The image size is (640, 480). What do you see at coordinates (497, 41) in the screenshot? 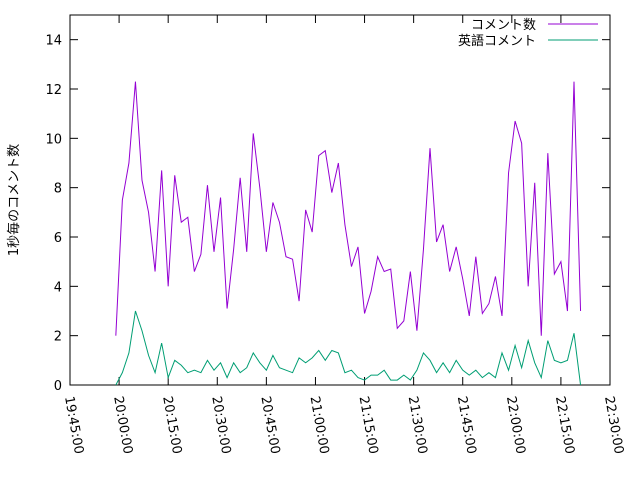
I see `legend-label: 英語コメント` at bounding box center [497, 41].